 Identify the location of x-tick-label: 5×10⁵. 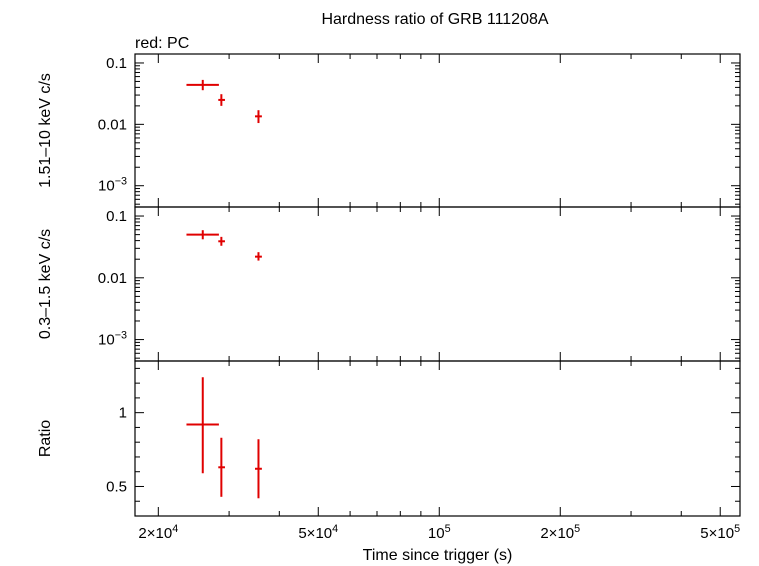
(720, 532).